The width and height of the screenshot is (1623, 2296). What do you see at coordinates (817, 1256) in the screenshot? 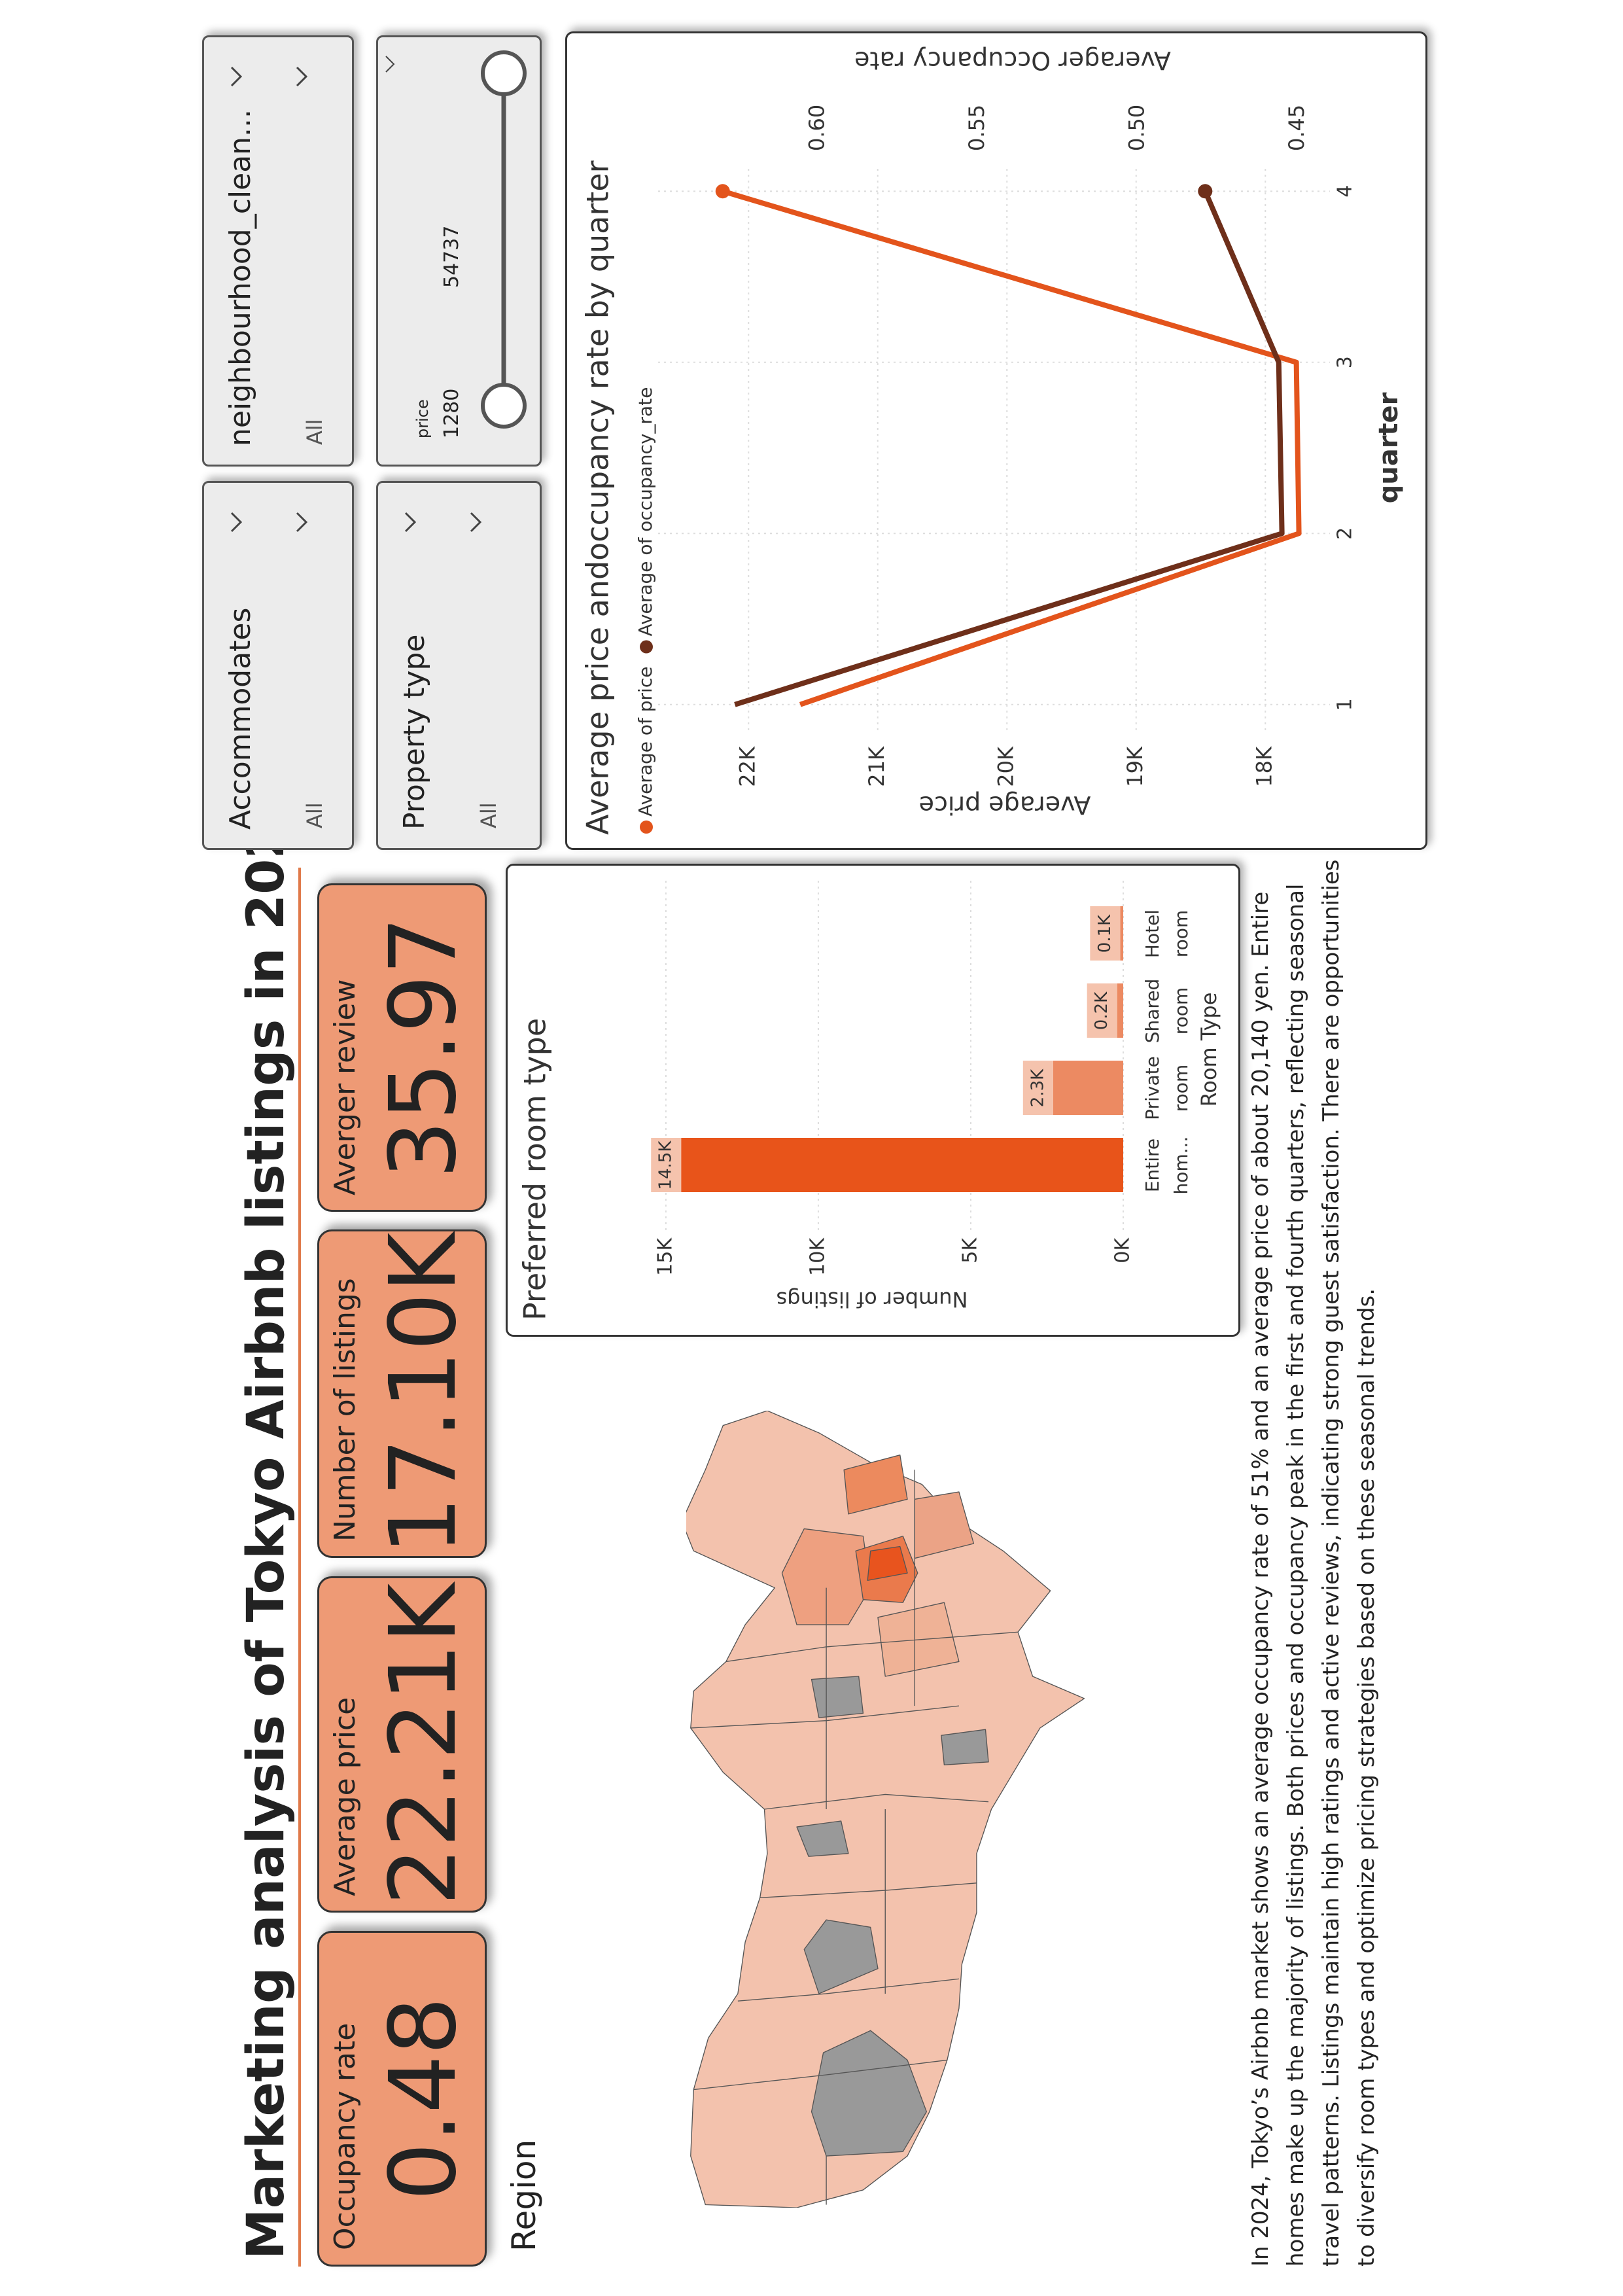
I see `y-tick-label: 10K` at bounding box center [817, 1256].